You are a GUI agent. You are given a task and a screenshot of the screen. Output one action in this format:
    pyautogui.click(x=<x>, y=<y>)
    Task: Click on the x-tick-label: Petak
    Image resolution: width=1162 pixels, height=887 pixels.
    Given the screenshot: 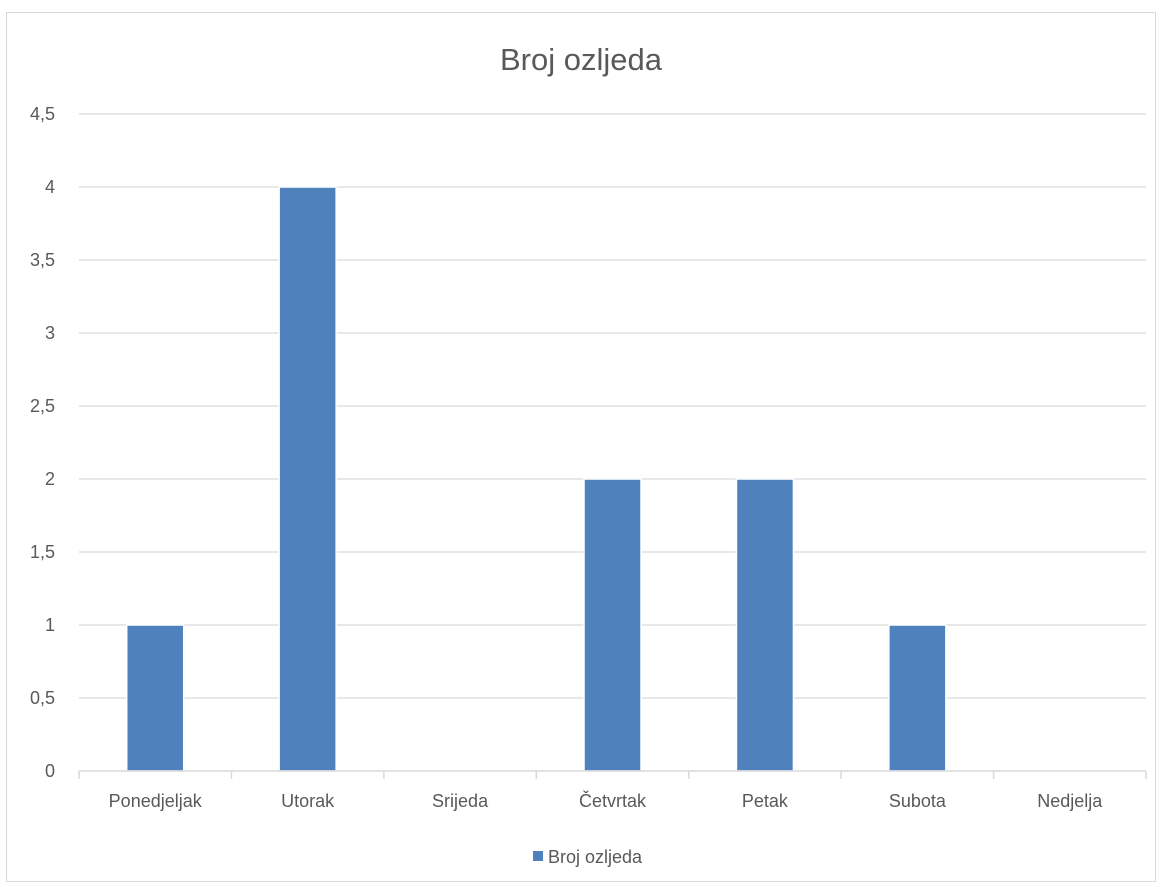 What is the action you would take?
    pyautogui.click(x=765, y=801)
    